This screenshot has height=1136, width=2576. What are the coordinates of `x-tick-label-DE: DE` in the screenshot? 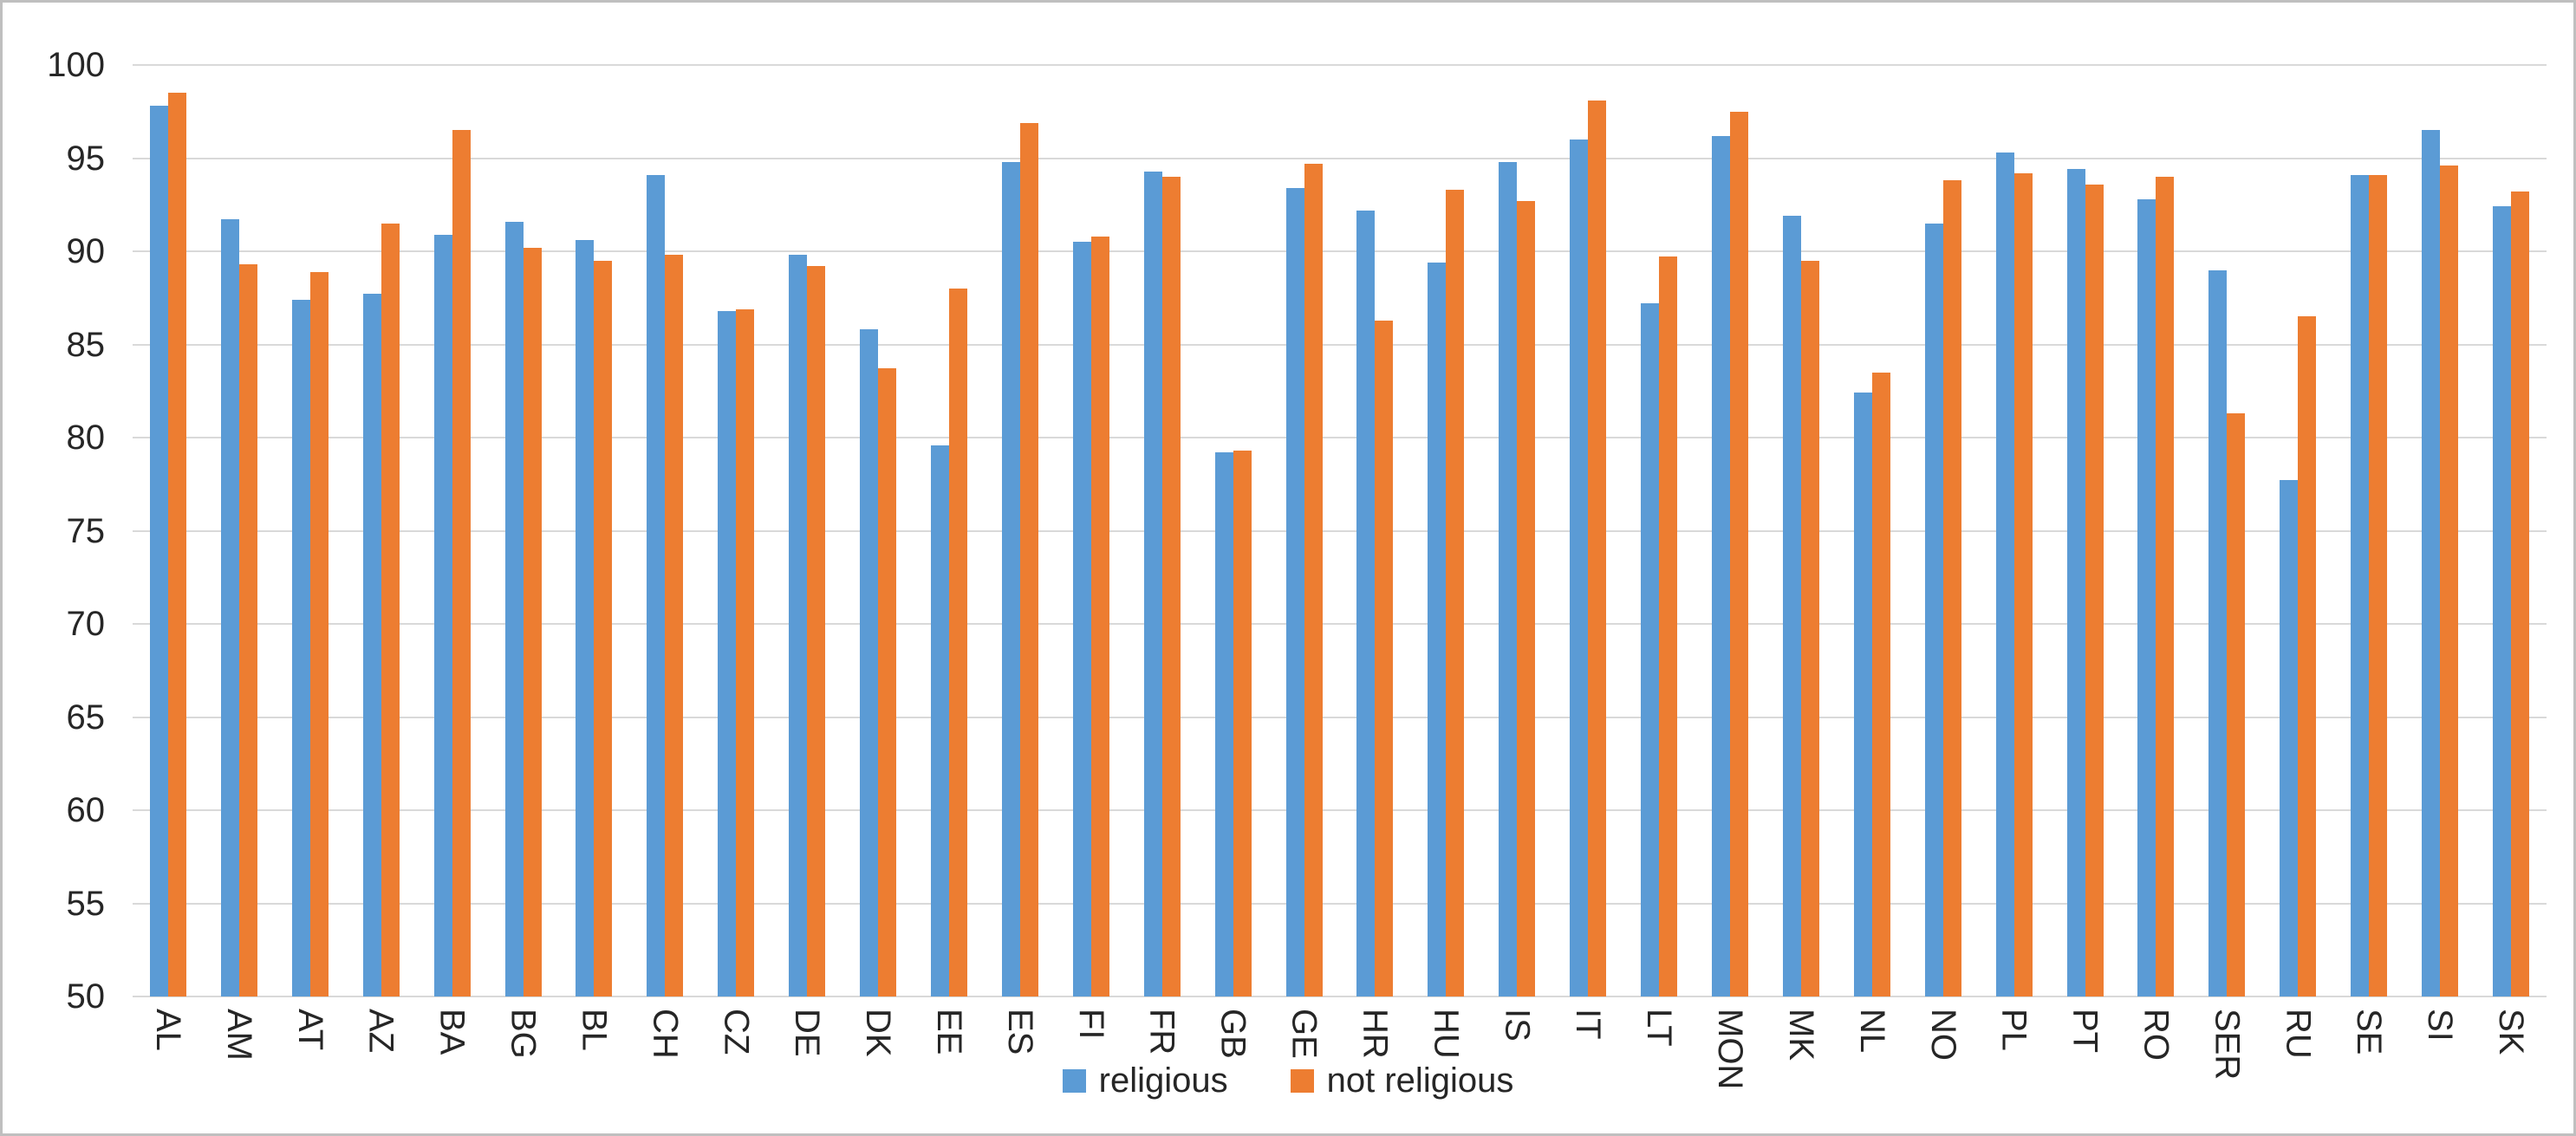 It's located at (807, 1033).